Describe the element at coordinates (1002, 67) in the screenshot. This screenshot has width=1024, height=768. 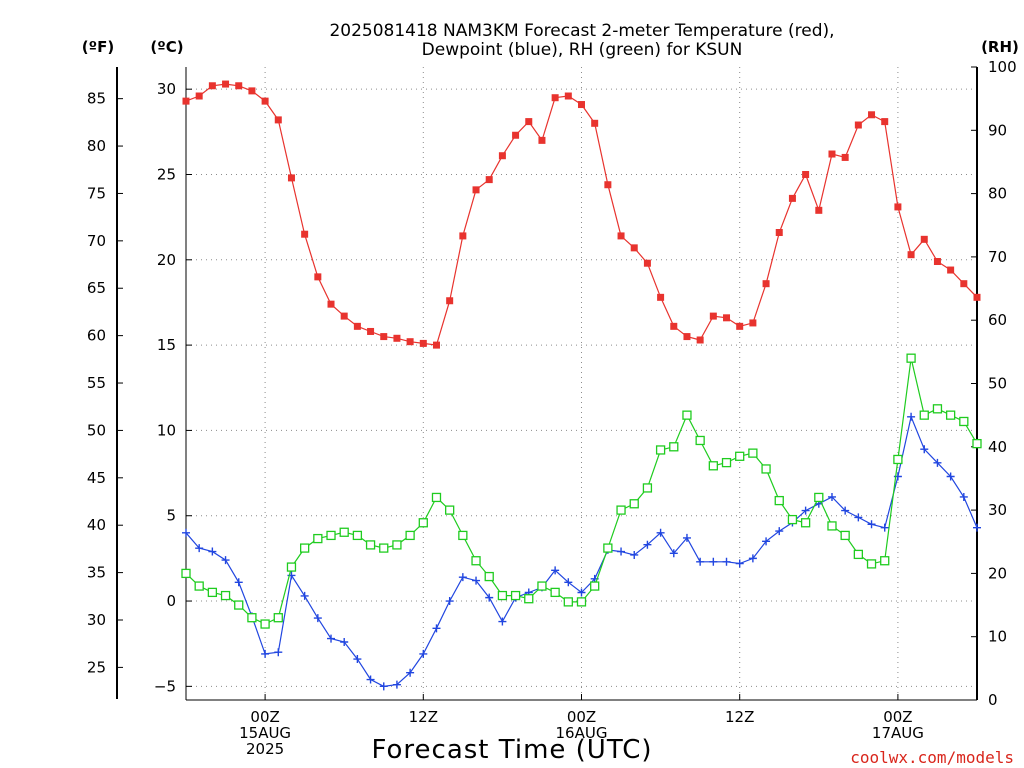
I see `rh-tick-label: 100` at that location.